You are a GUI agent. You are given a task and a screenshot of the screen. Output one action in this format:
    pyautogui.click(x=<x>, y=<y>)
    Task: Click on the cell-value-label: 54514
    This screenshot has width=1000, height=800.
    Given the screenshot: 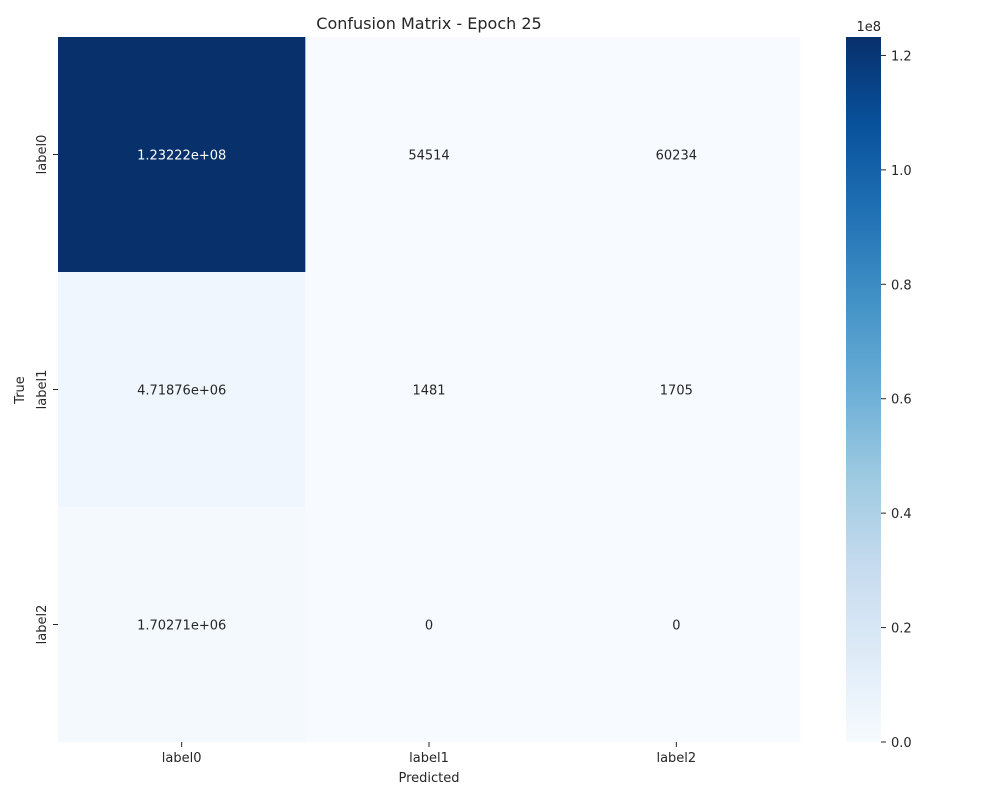 What is the action you would take?
    pyautogui.click(x=428, y=156)
    